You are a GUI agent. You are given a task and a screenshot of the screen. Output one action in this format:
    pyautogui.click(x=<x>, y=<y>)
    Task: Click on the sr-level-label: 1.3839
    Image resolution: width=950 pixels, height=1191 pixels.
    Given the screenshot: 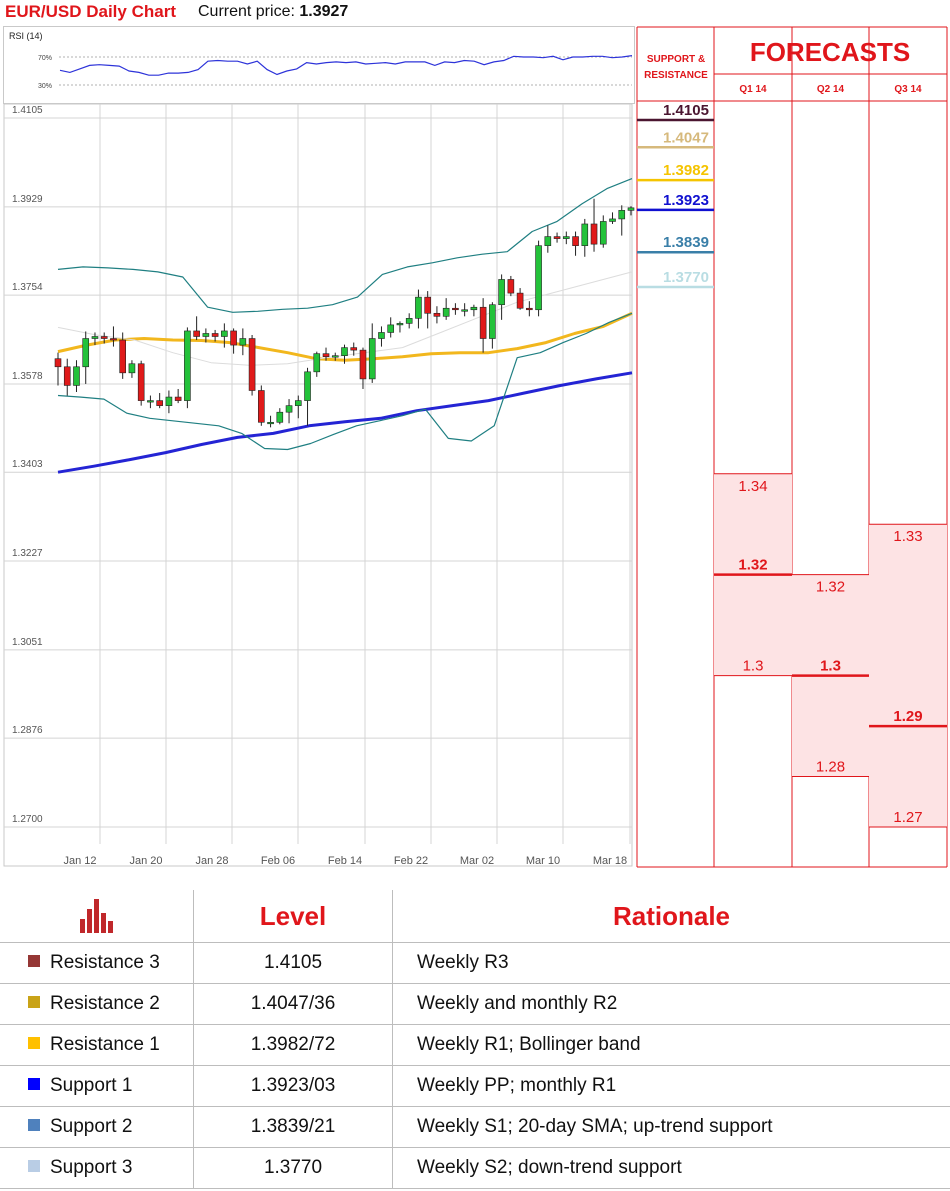 What is the action you would take?
    pyautogui.click(x=686, y=242)
    